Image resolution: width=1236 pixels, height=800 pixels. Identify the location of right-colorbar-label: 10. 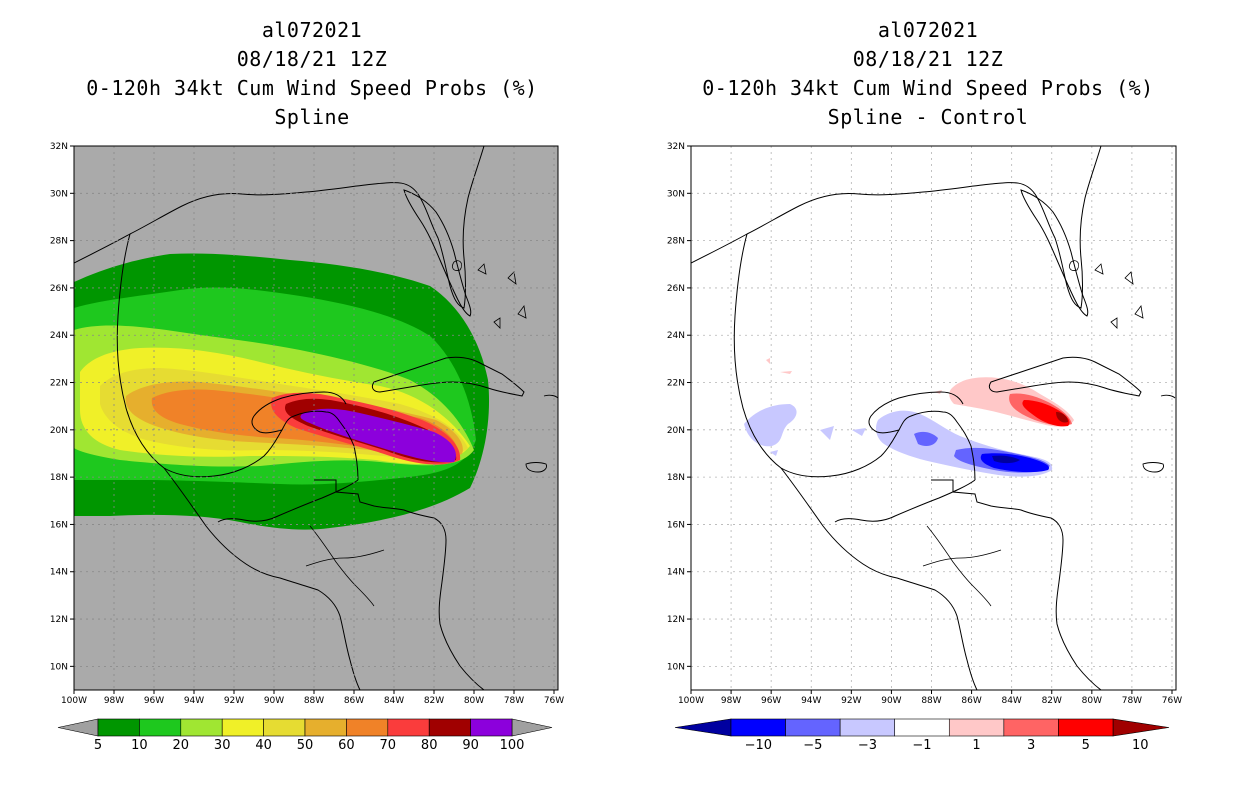
(1140, 745).